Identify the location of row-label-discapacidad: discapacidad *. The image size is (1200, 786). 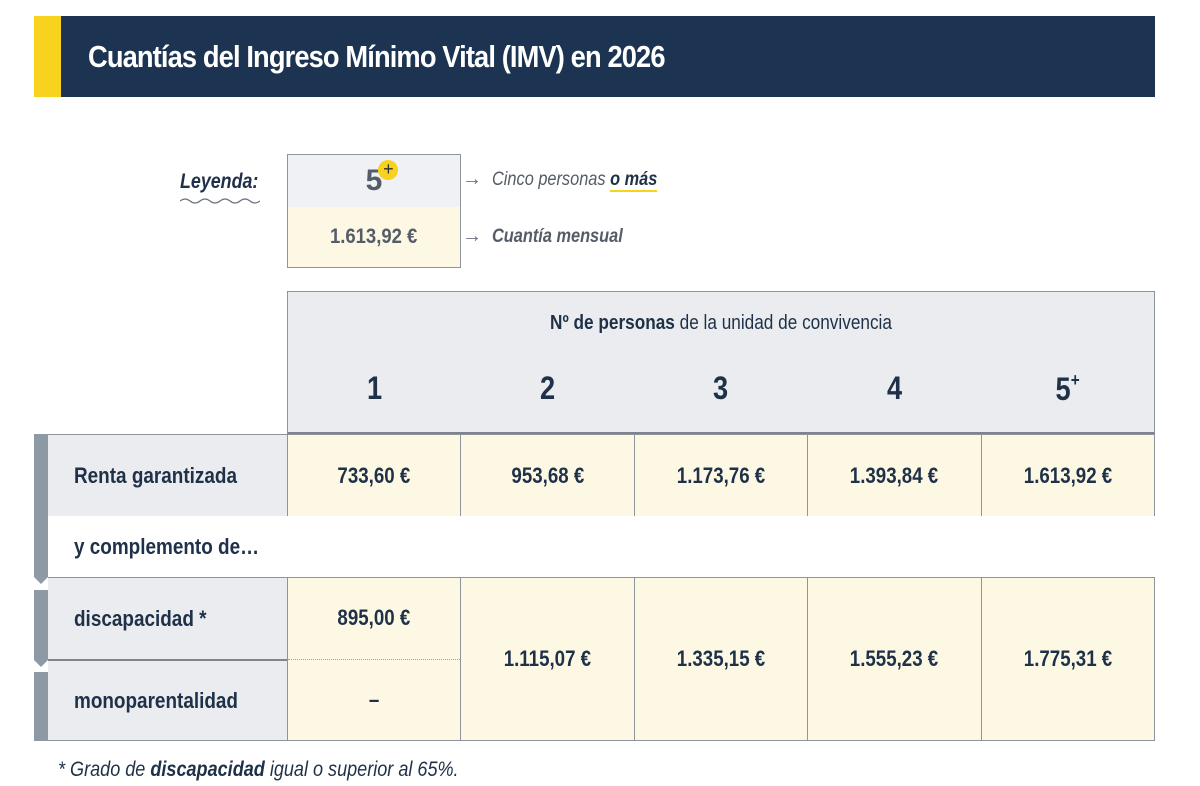
(168, 618).